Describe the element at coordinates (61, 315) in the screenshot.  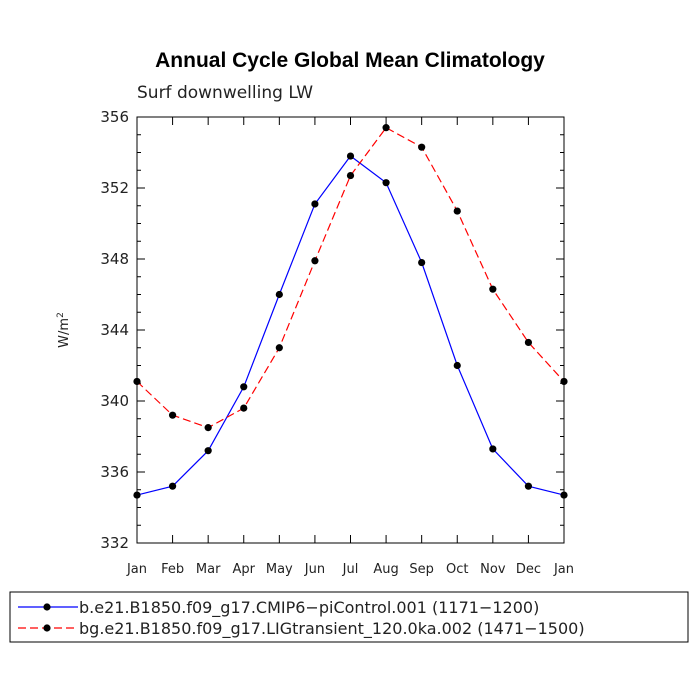
I see `y-axis-label-superscript: 2` at that location.